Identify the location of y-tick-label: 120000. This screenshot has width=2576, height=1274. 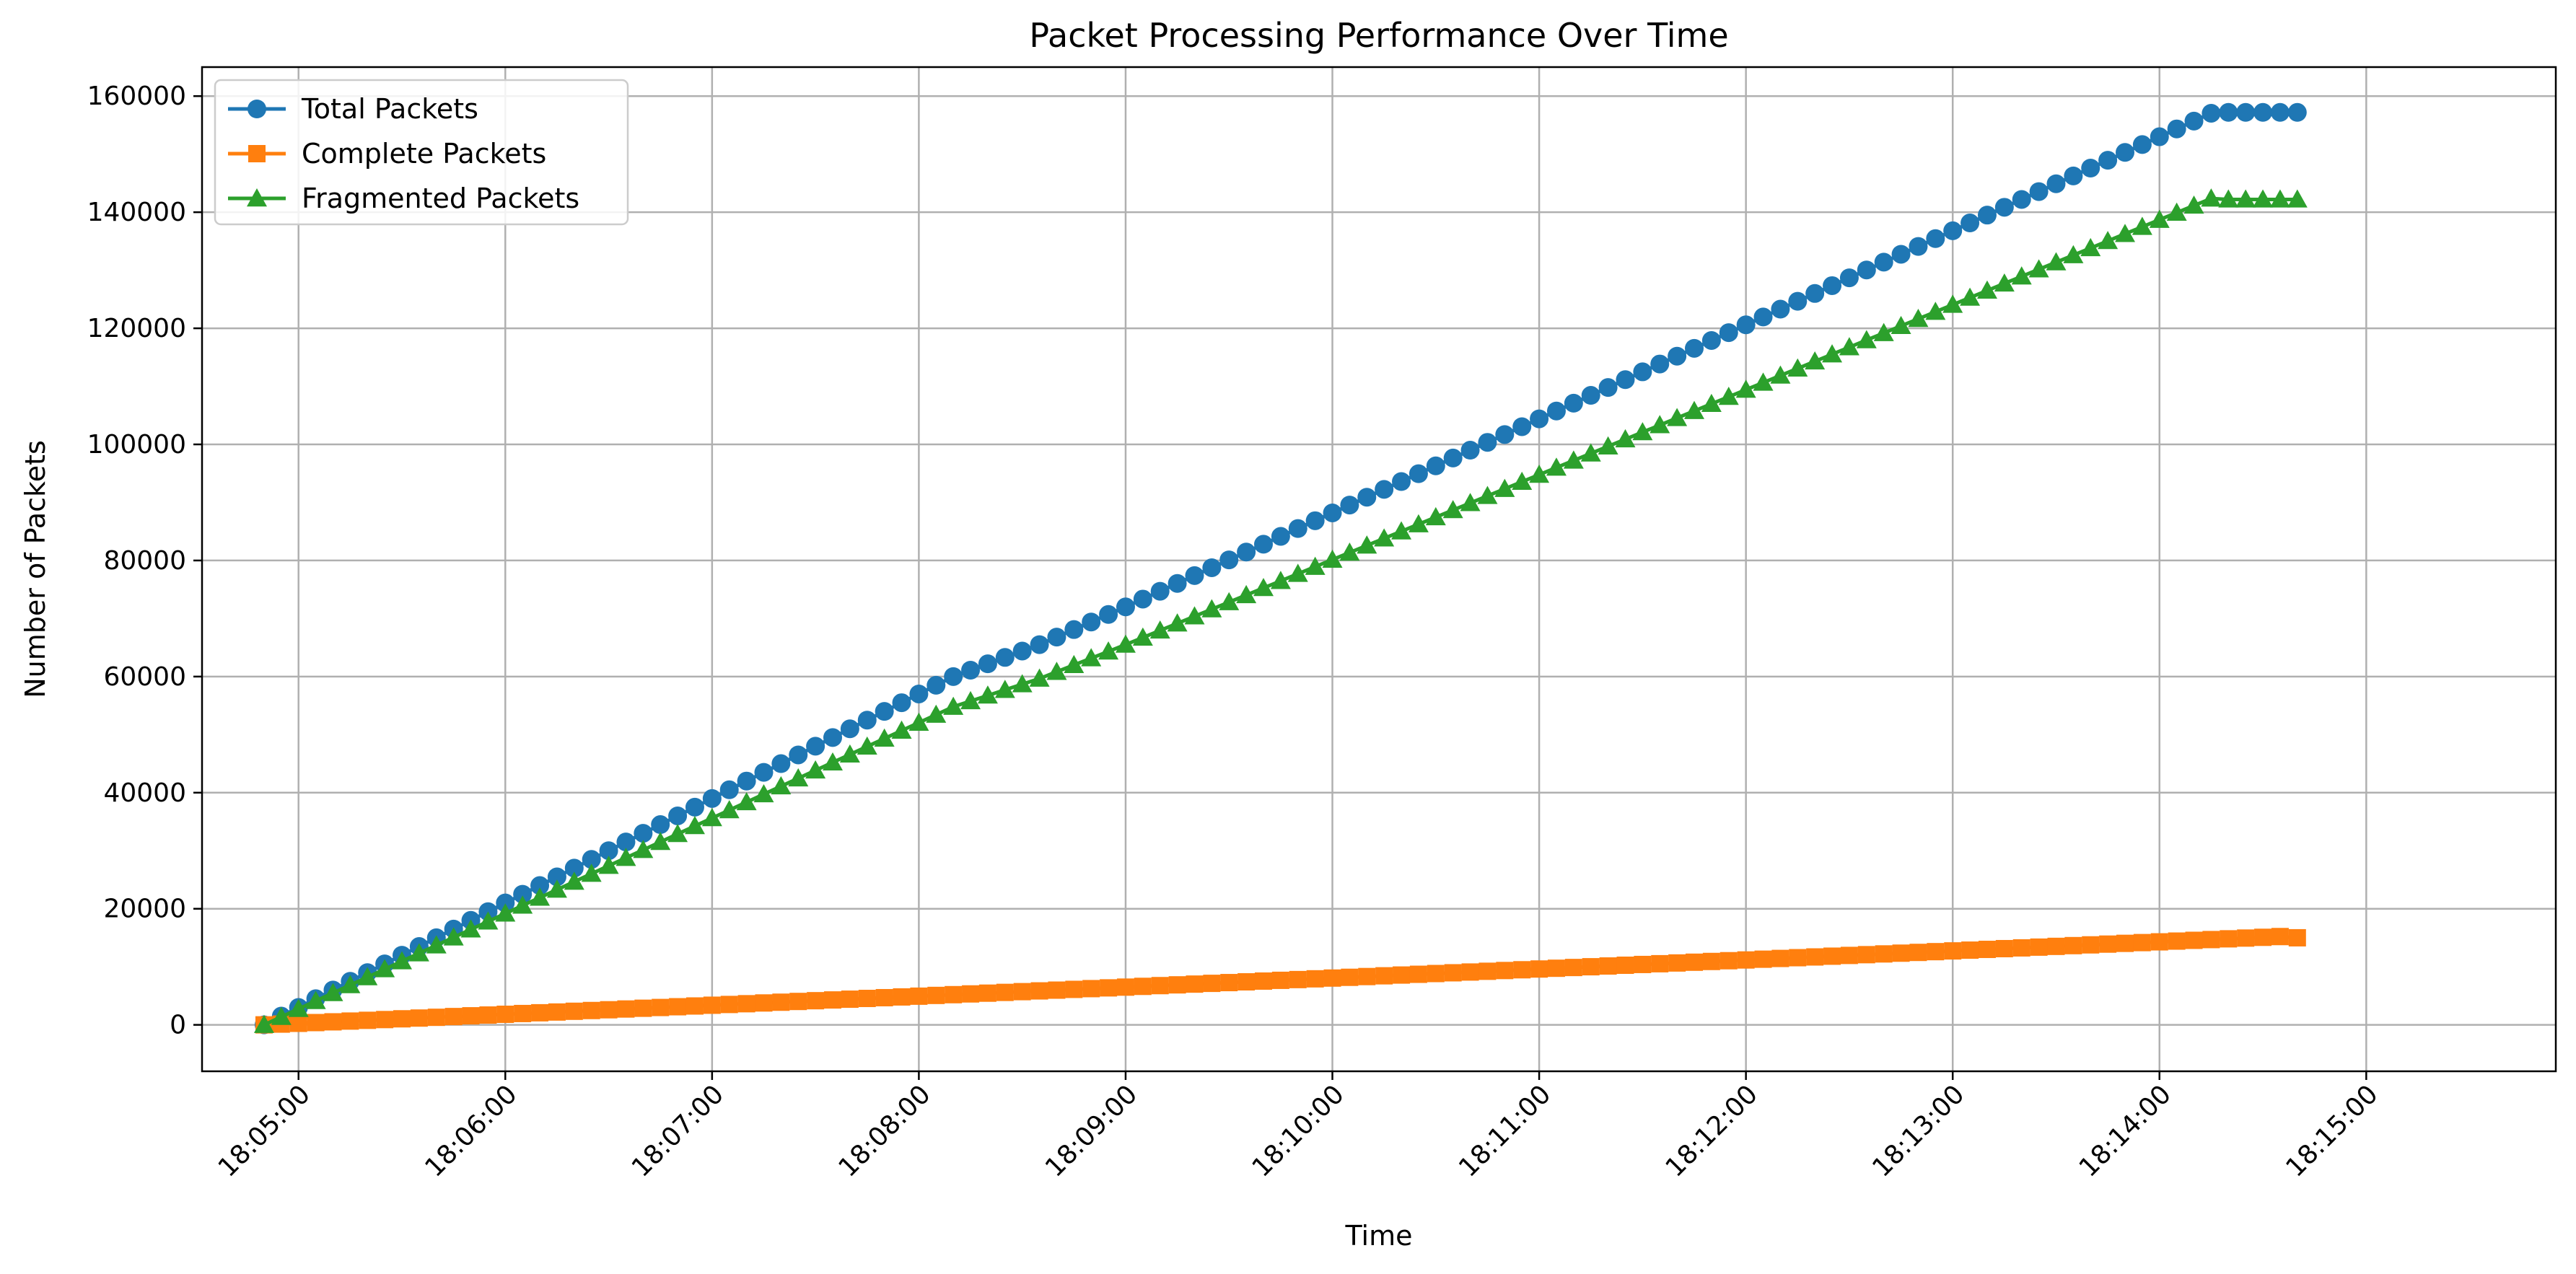
(136, 329).